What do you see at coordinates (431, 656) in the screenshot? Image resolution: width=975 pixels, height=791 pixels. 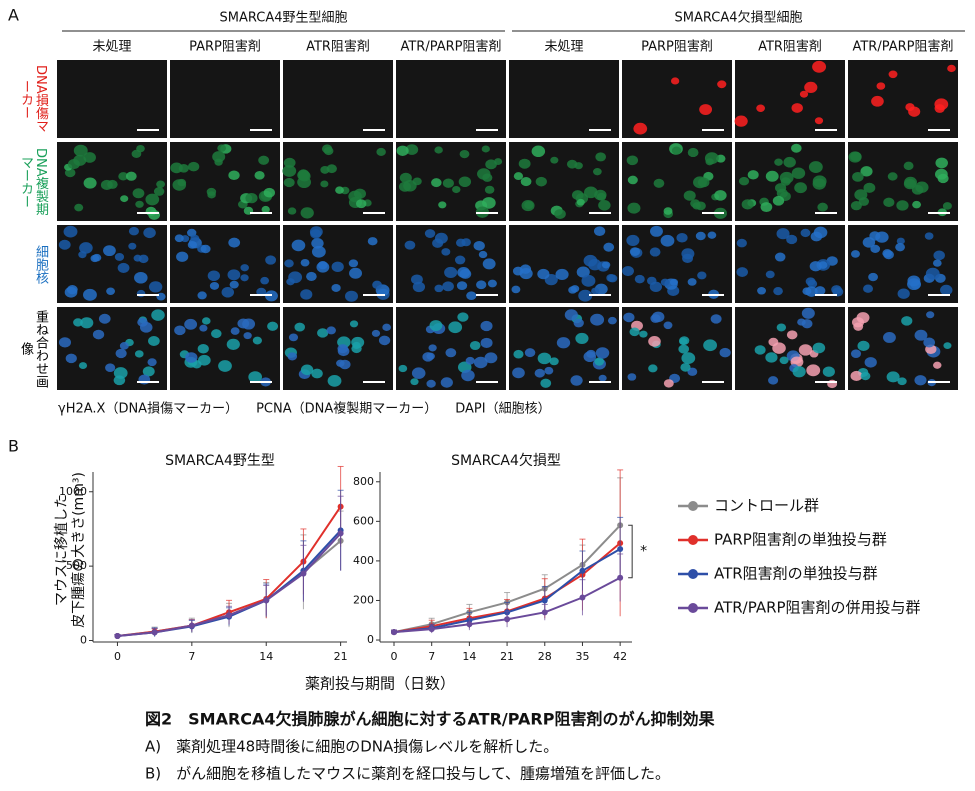 I see `x-tick-label: 7` at bounding box center [431, 656].